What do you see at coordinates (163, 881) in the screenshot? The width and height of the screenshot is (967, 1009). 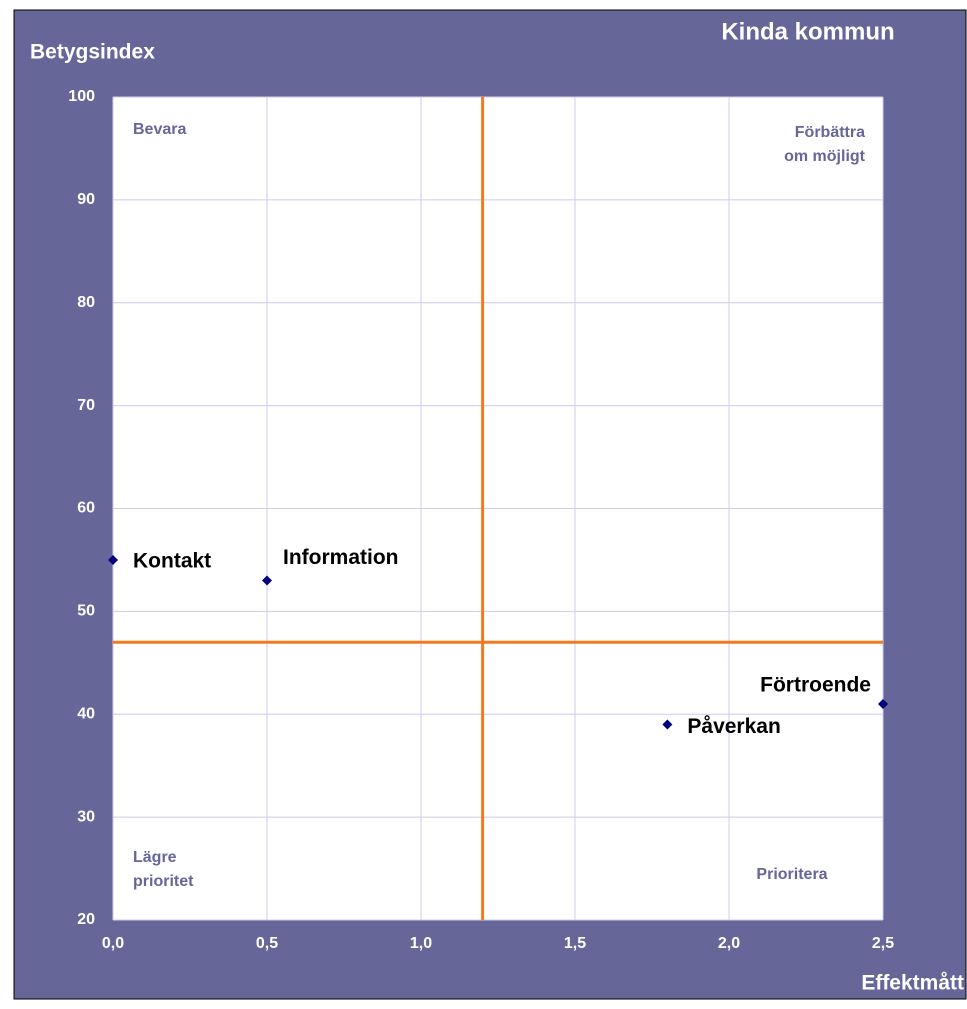 I see `quadrant-label: prioritet` at bounding box center [163, 881].